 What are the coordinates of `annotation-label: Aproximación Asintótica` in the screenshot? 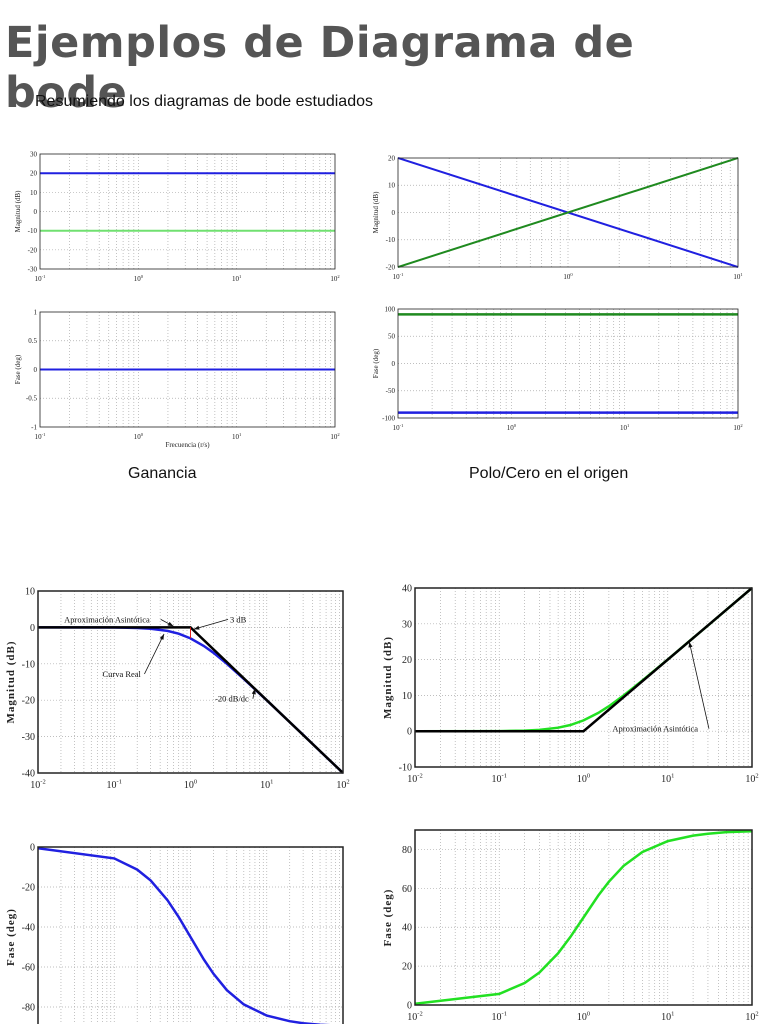 It's located at (655, 729).